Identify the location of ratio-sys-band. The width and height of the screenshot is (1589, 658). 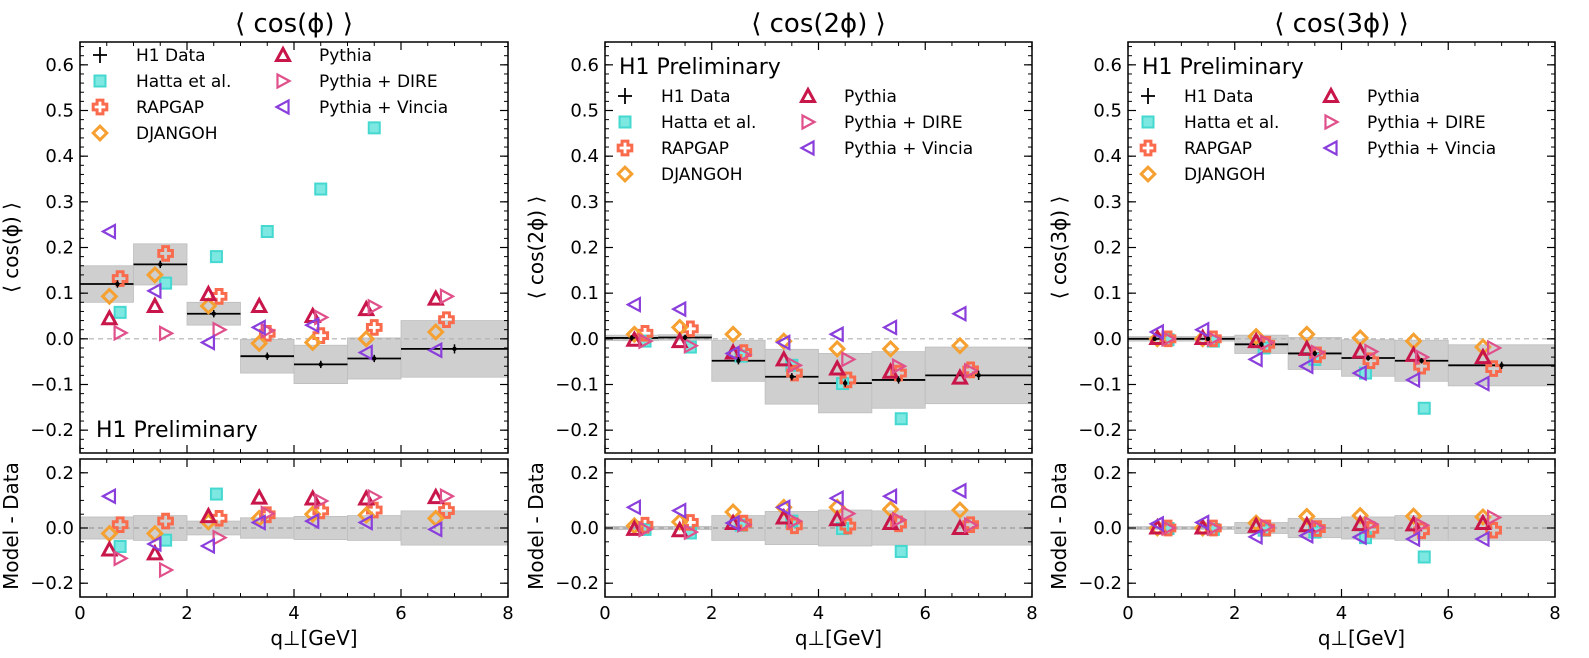
(374, 528).